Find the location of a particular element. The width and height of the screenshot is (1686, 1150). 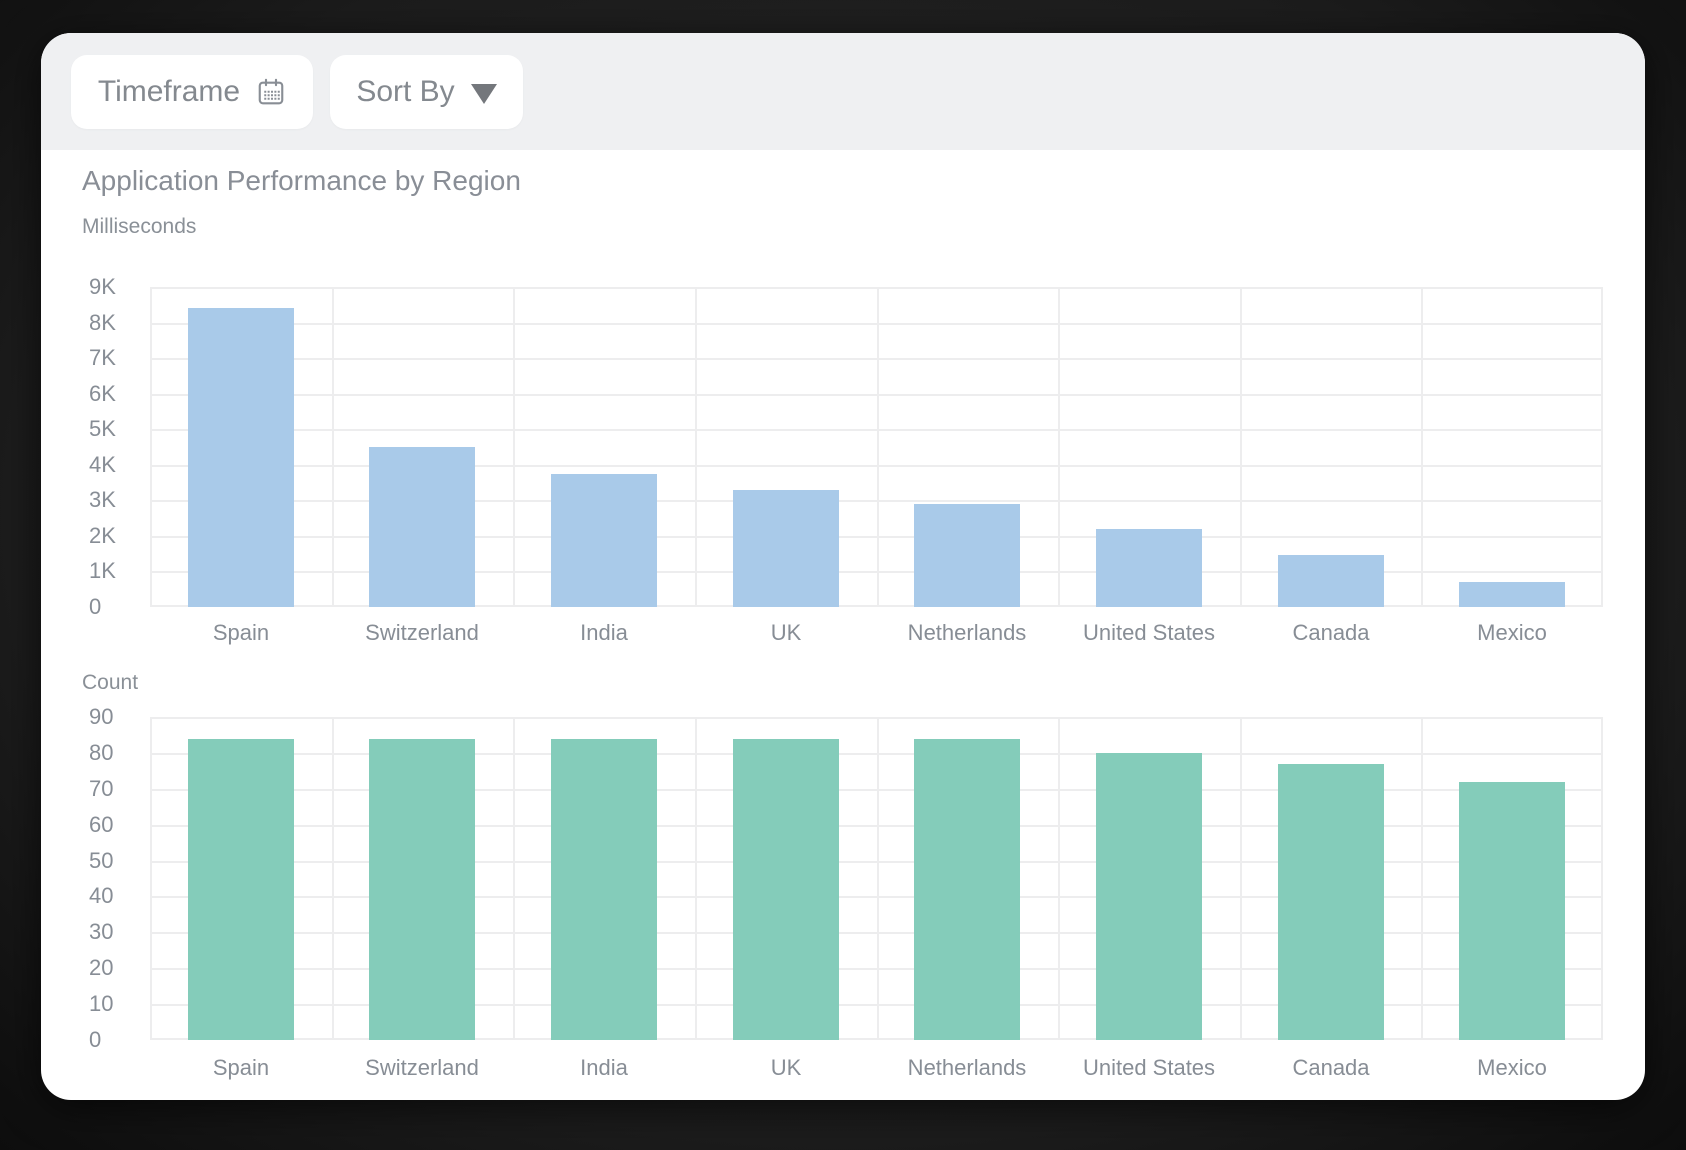

y-tick-label: 50 is located at coordinates (101, 860).